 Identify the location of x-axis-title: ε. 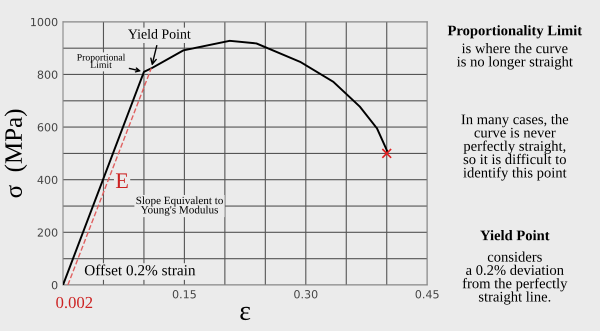
(245, 313).